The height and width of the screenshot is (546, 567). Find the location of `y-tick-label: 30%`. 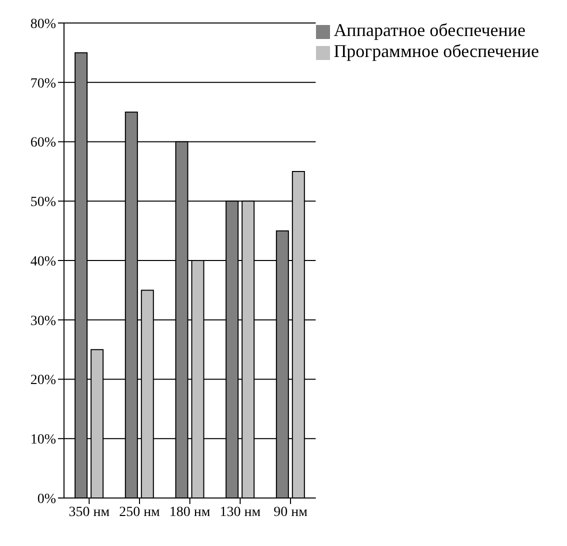

y-tick-label: 30% is located at coordinates (43, 321).